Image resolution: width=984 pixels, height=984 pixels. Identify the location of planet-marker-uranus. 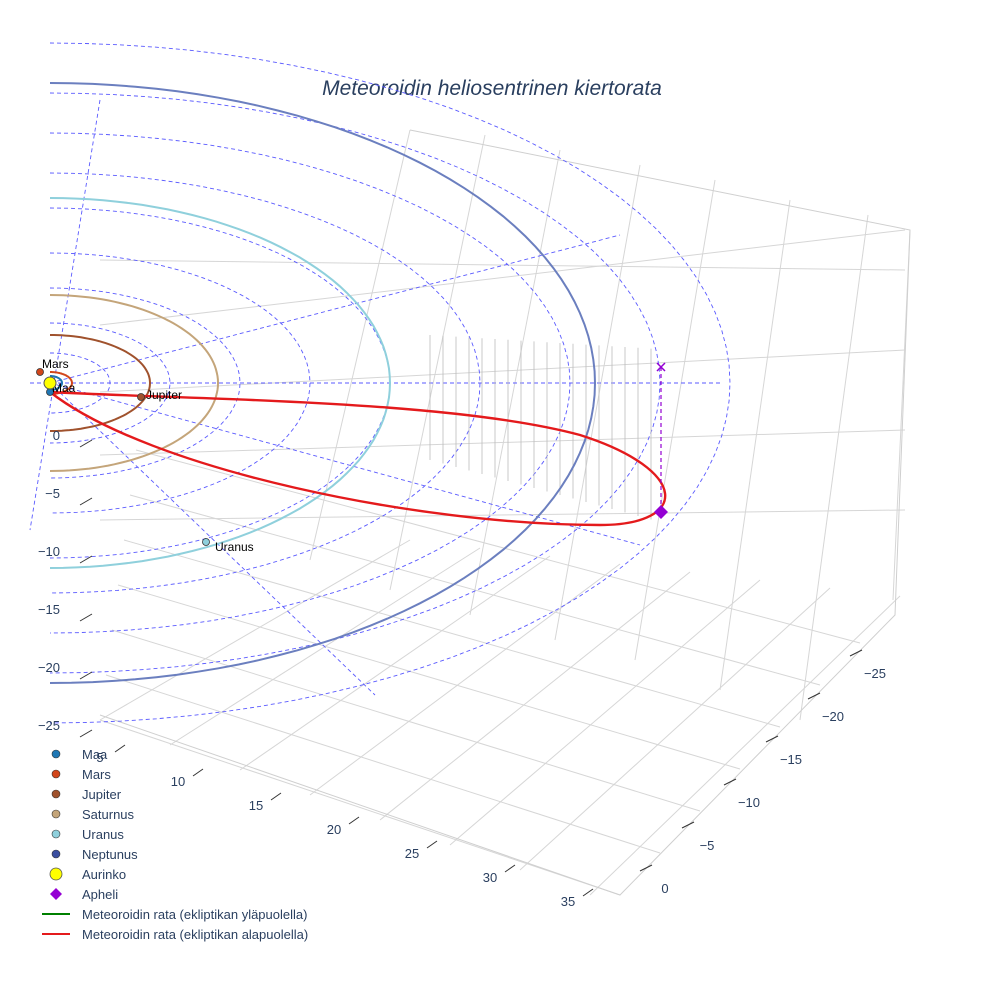
(206, 542).